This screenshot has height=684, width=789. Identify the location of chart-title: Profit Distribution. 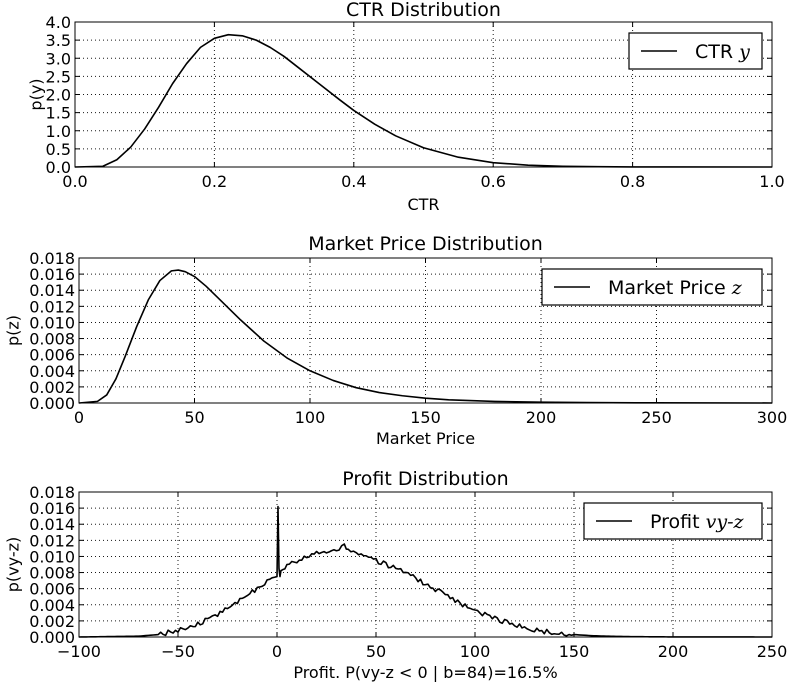
(425, 479).